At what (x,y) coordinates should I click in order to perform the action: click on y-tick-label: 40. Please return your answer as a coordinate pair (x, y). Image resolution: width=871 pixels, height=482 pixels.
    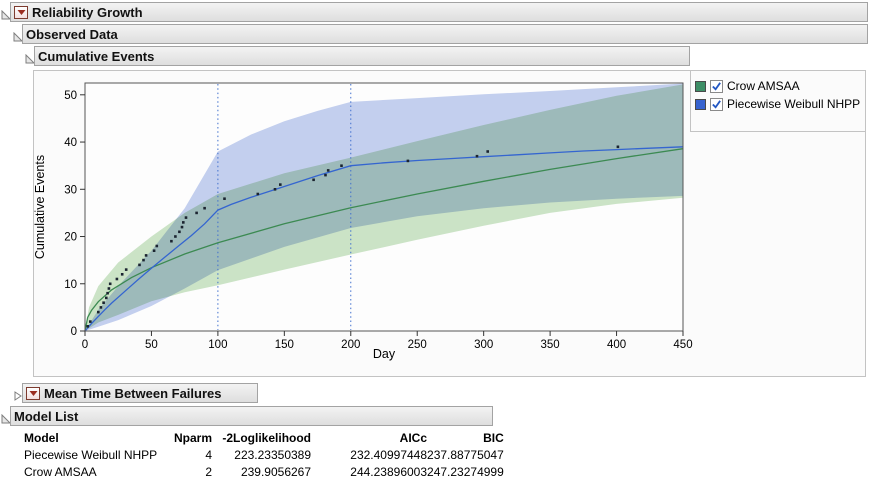
    Looking at the image, I should click on (70, 143).